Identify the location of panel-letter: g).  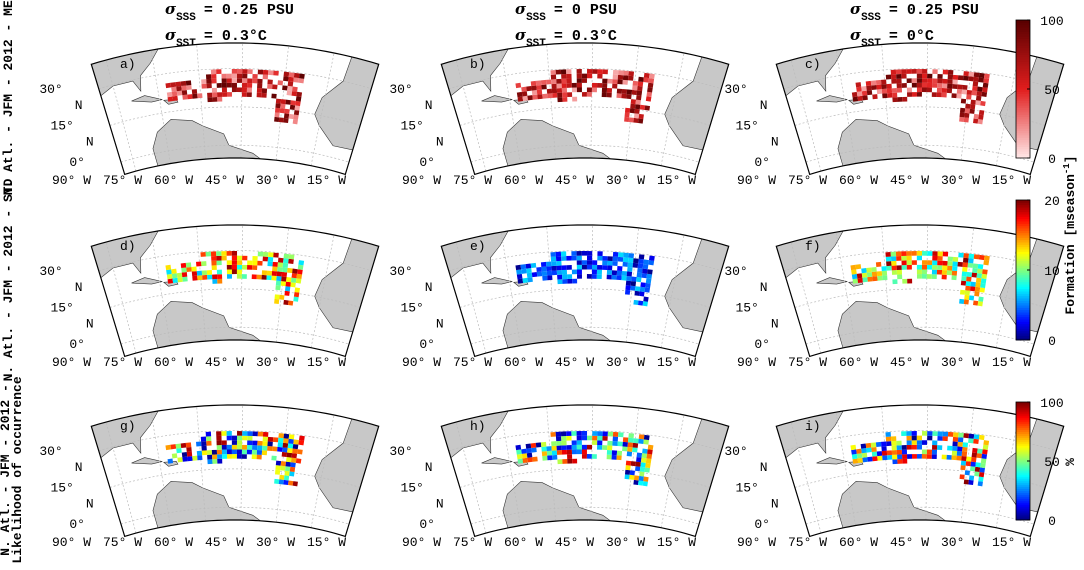
(128, 426).